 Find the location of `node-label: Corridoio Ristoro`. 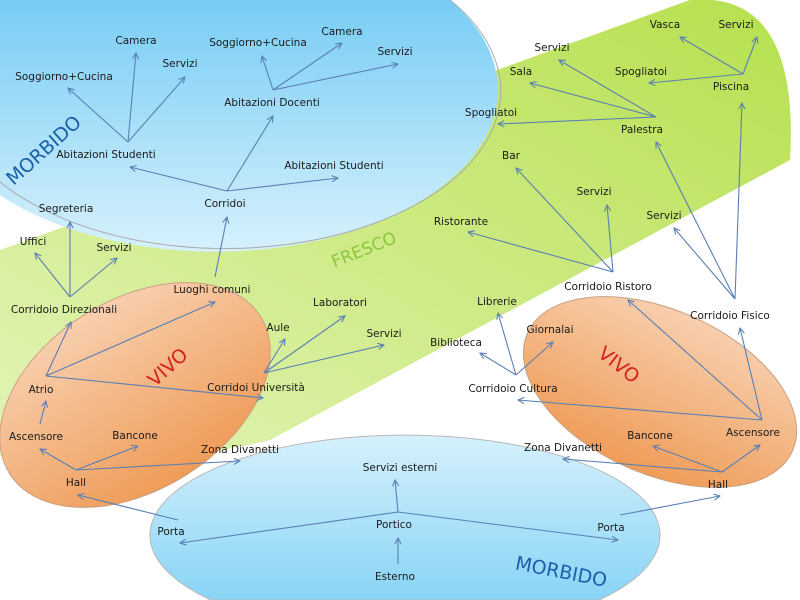

node-label: Corridoio Ristoro is located at coordinates (608, 287).